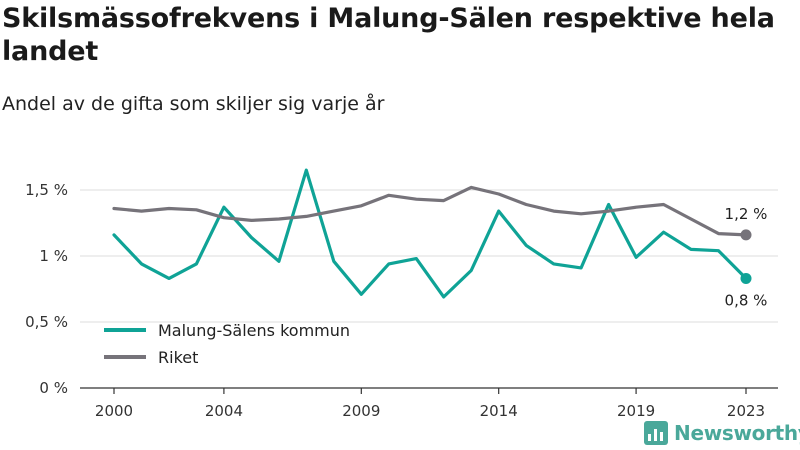 This screenshot has height=450, width=800. I want to click on x-axis: 2000 2004 2009 2014 2019 2023, so click(429, 403).